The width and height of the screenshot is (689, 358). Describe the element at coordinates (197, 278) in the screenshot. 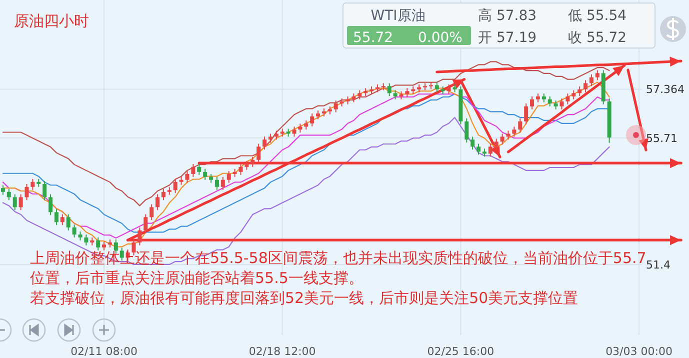

I see `annotation: 位置，后市重点关注原油能否站着55.5一线支撑。` at that location.